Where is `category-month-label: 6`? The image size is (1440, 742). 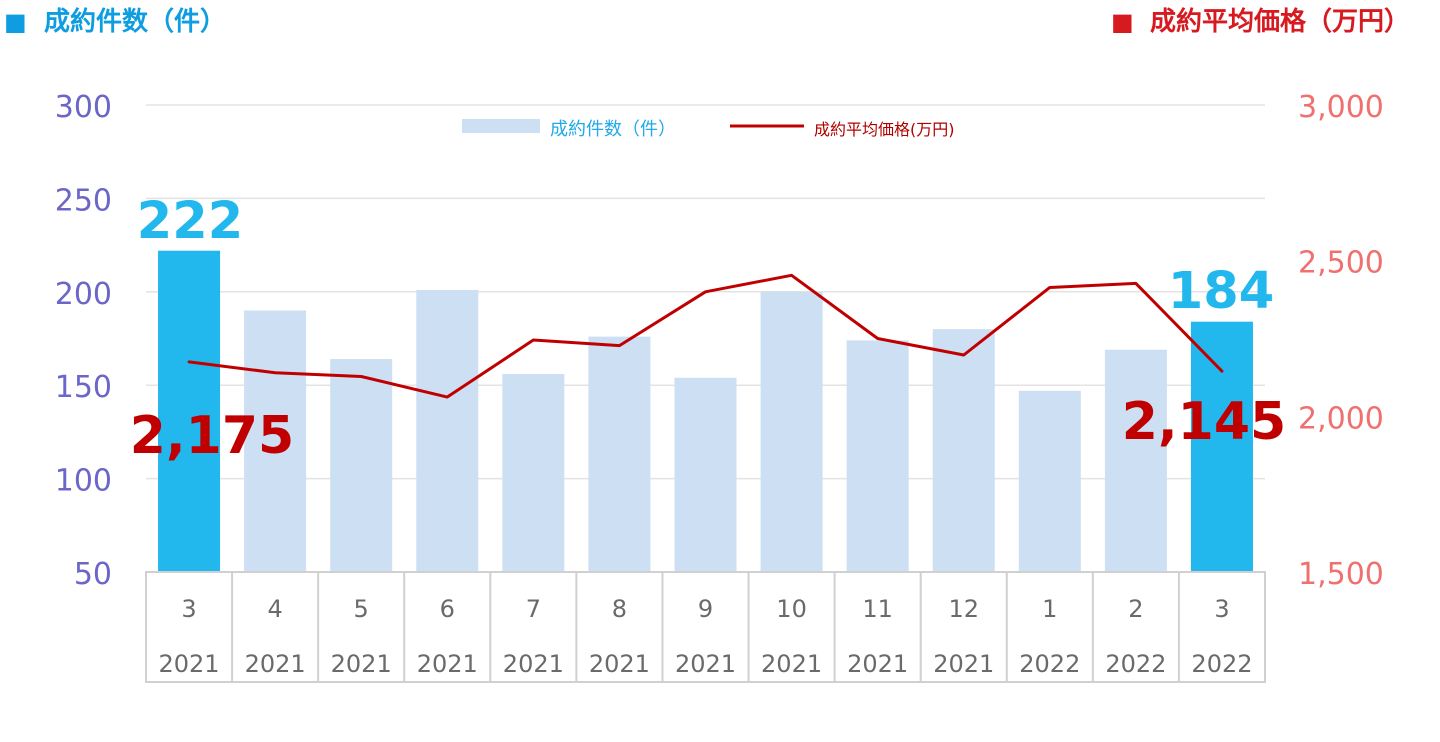 category-month-label: 6 is located at coordinates (447, 609).